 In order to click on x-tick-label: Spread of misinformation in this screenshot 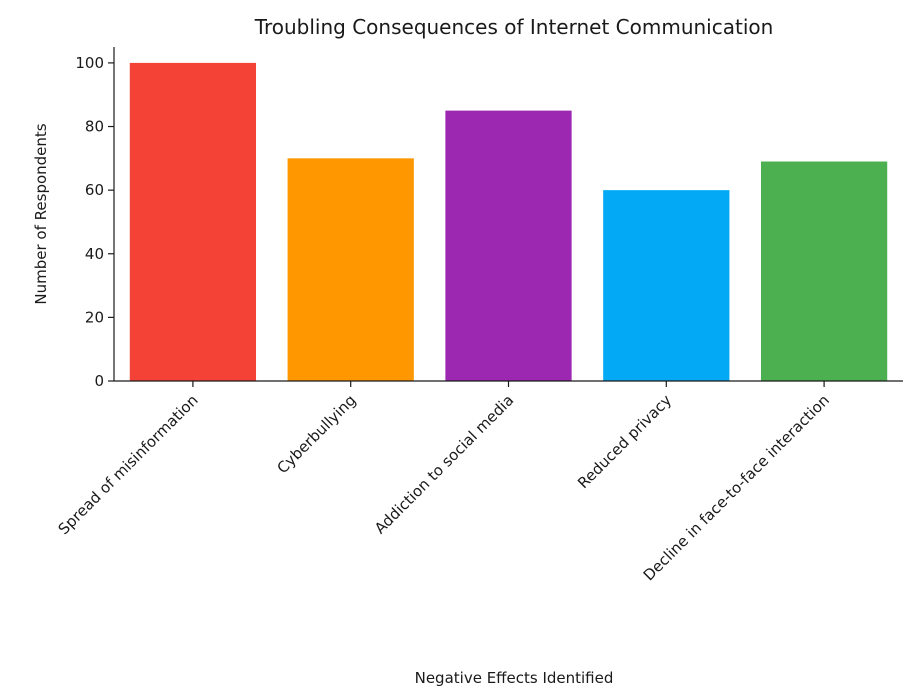, I will do `click(128, 464)`.